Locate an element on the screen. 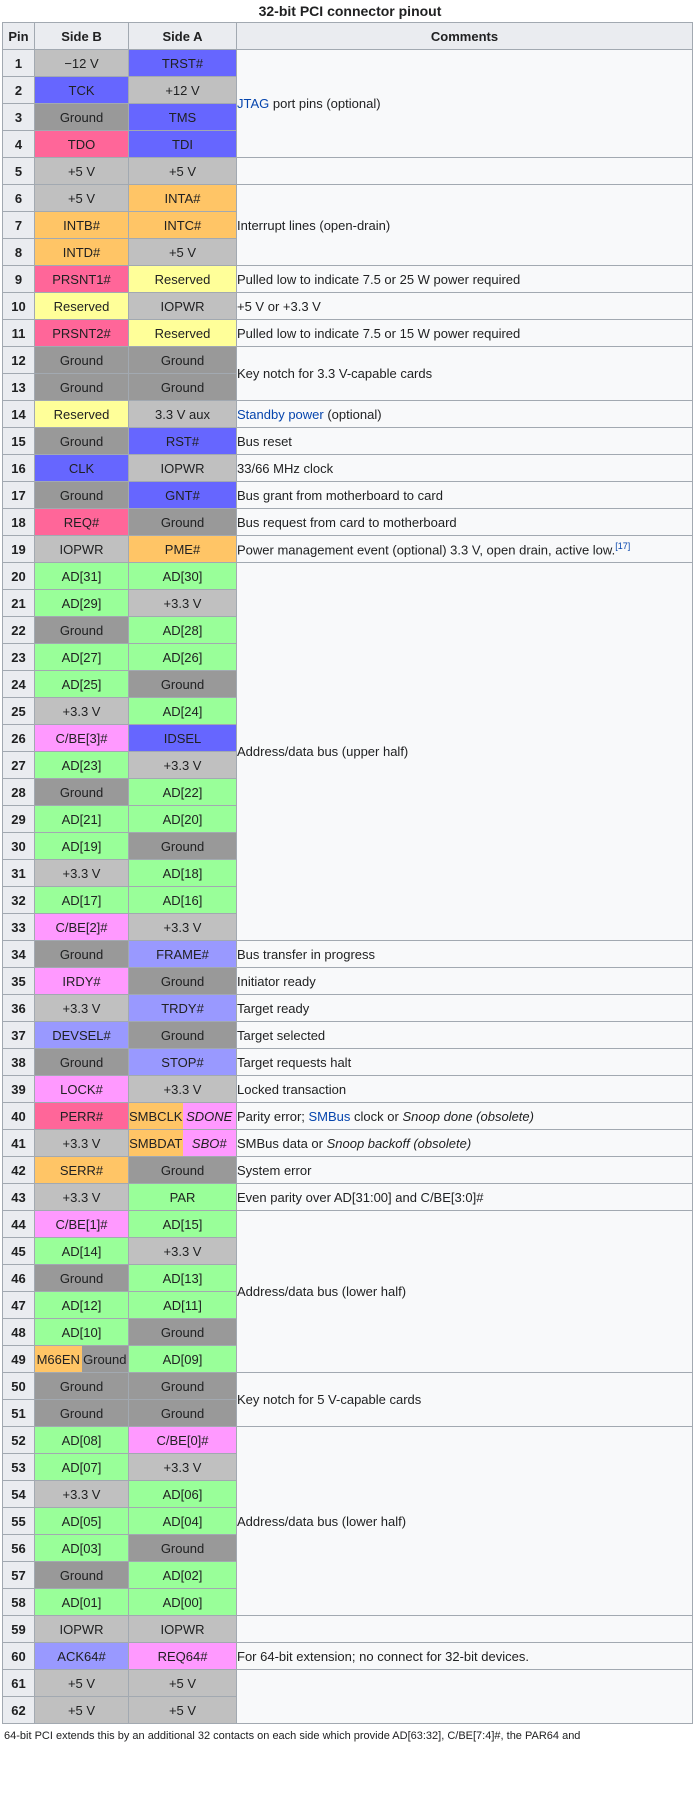 This screenshot has height=1796, width=700. side-b-signal: IOPWR is located at coordinates (81, 549).